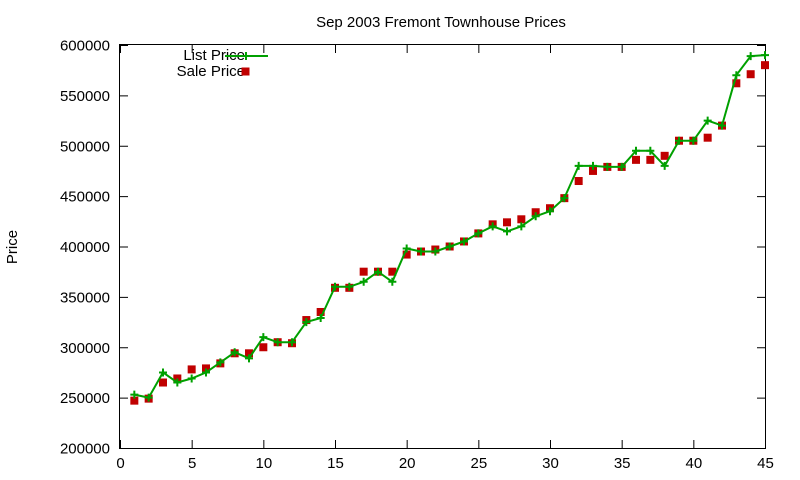 Image resolution: width=800 pixels, height=480 pixels. What do you see at coordinates (693, 463) in the screenshot?
I see `x-tick-label: 40` at bounding box center [693, 463].